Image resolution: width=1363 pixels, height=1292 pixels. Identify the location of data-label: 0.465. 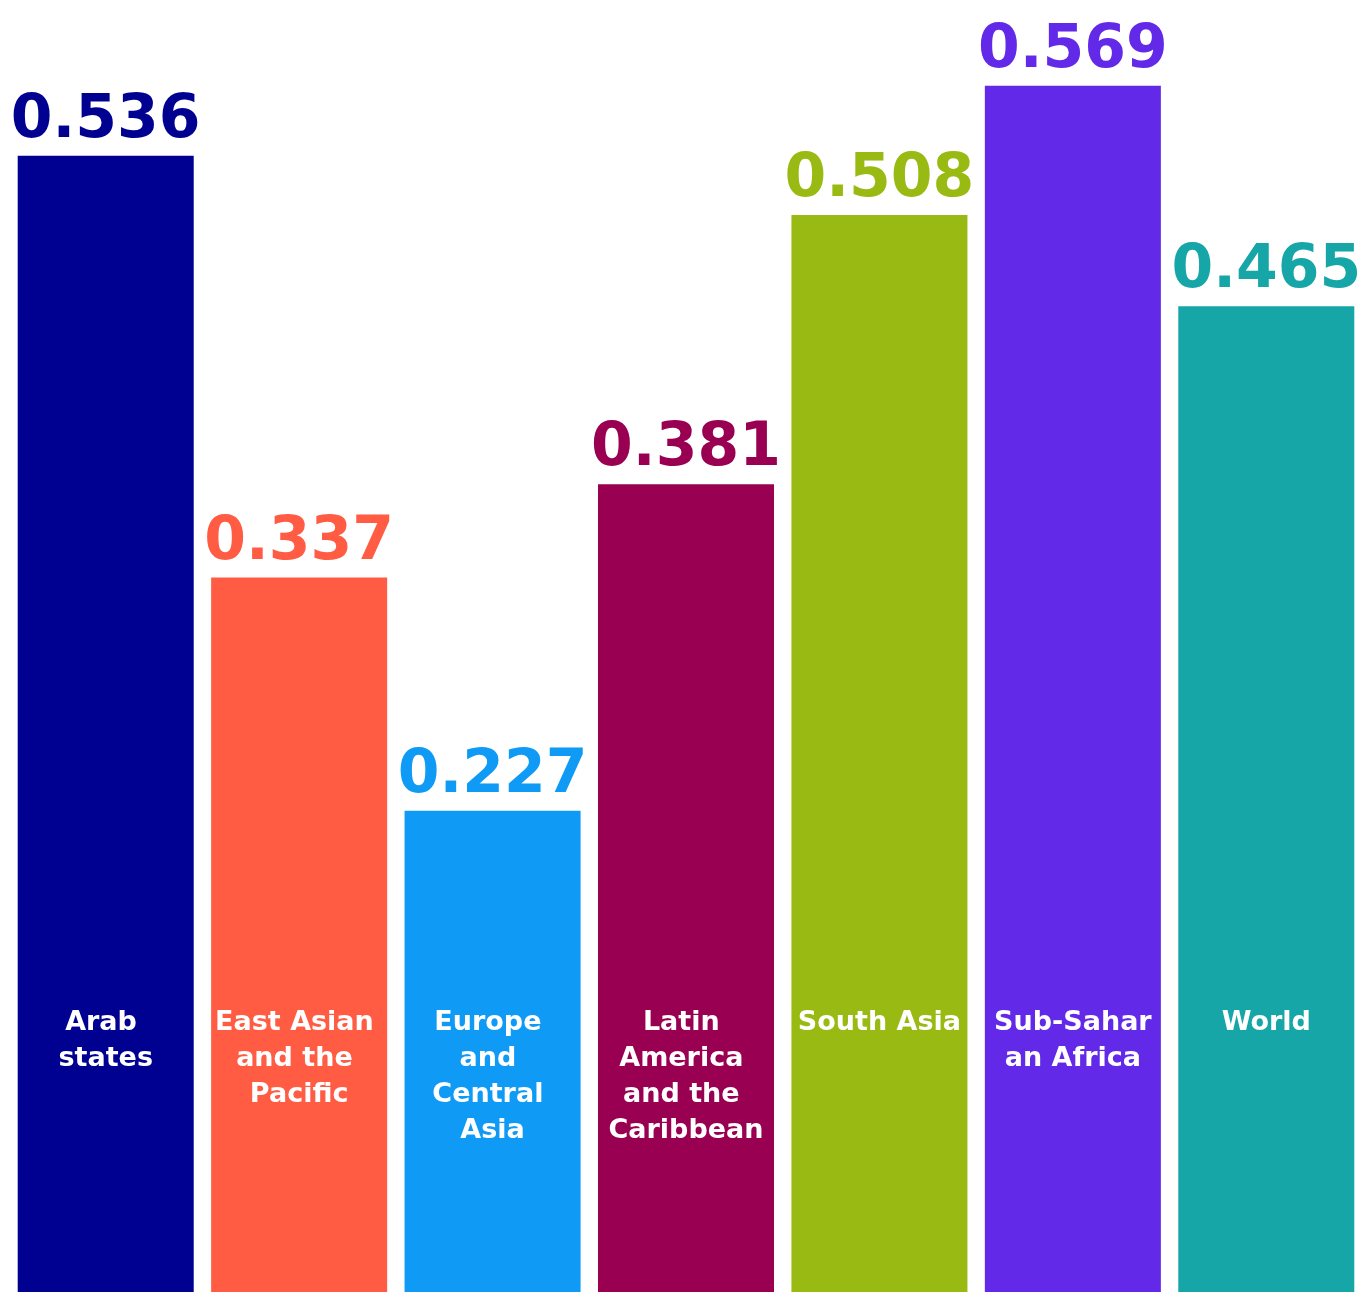
(1266, 266).